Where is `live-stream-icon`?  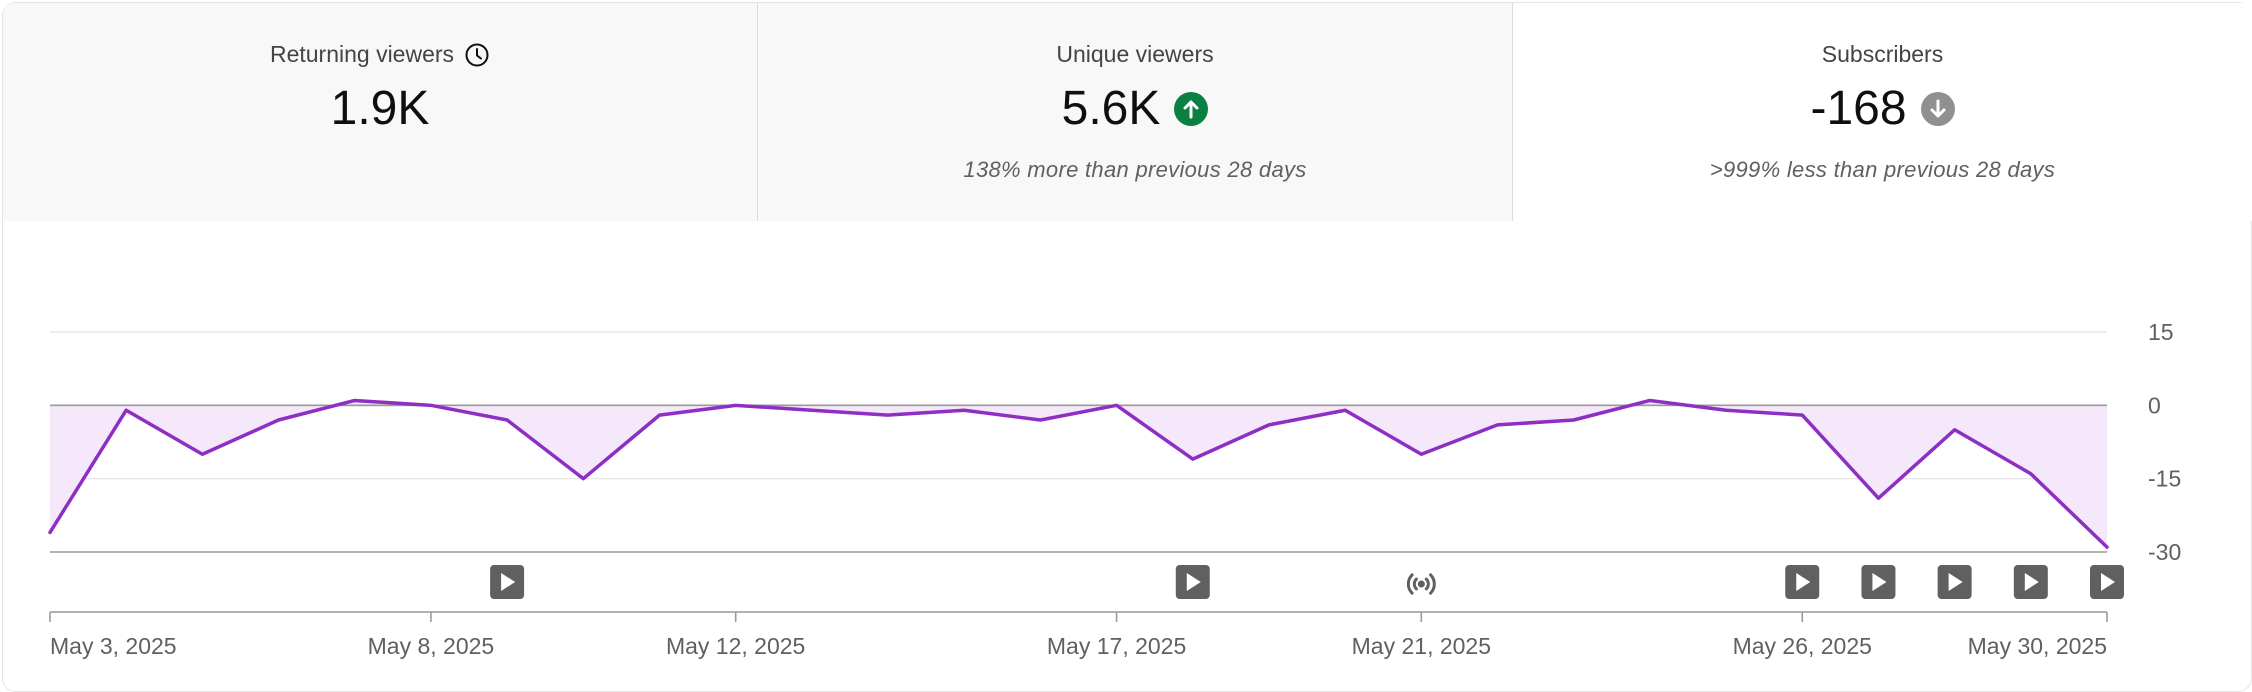 live-stream-icon is located at coordinates (1421, 584).